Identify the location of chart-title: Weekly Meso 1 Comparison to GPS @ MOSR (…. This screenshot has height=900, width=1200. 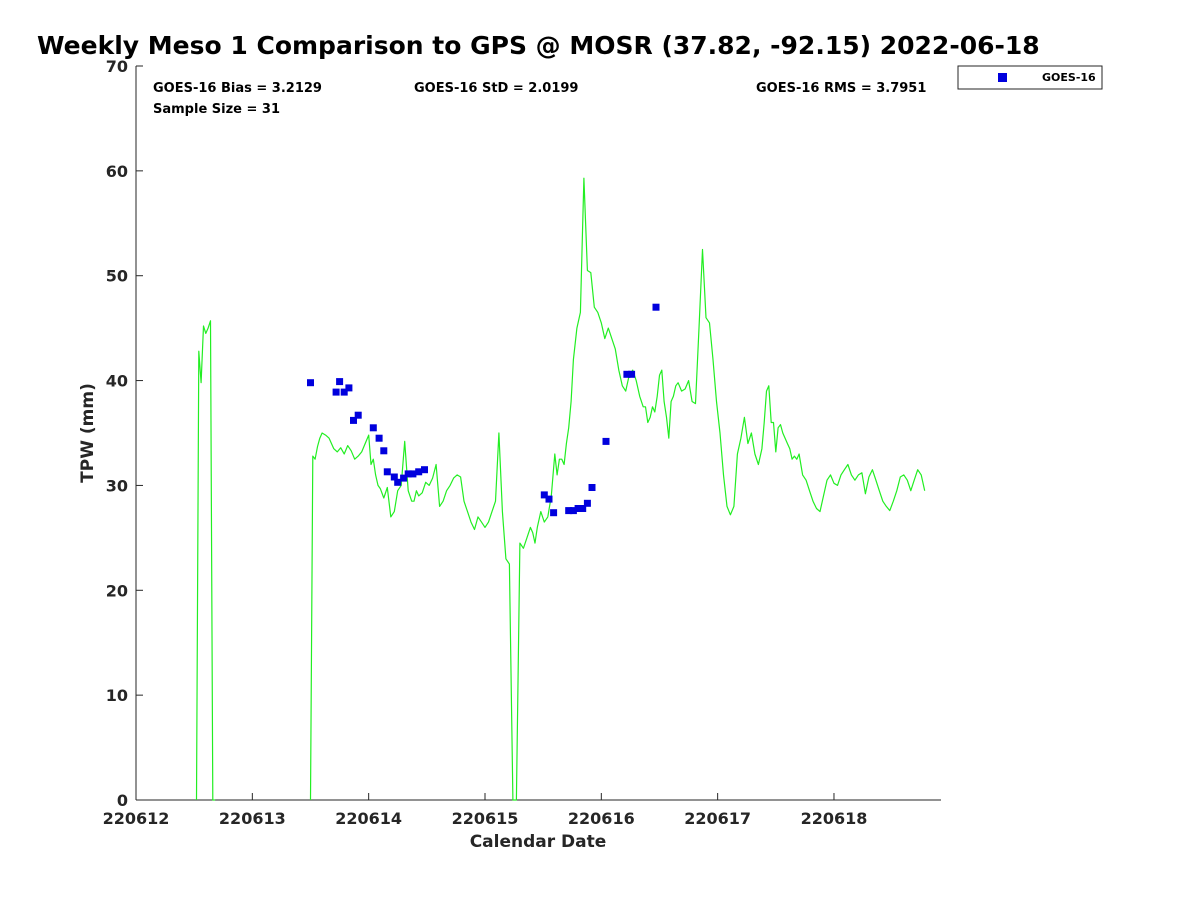
(538, 45).